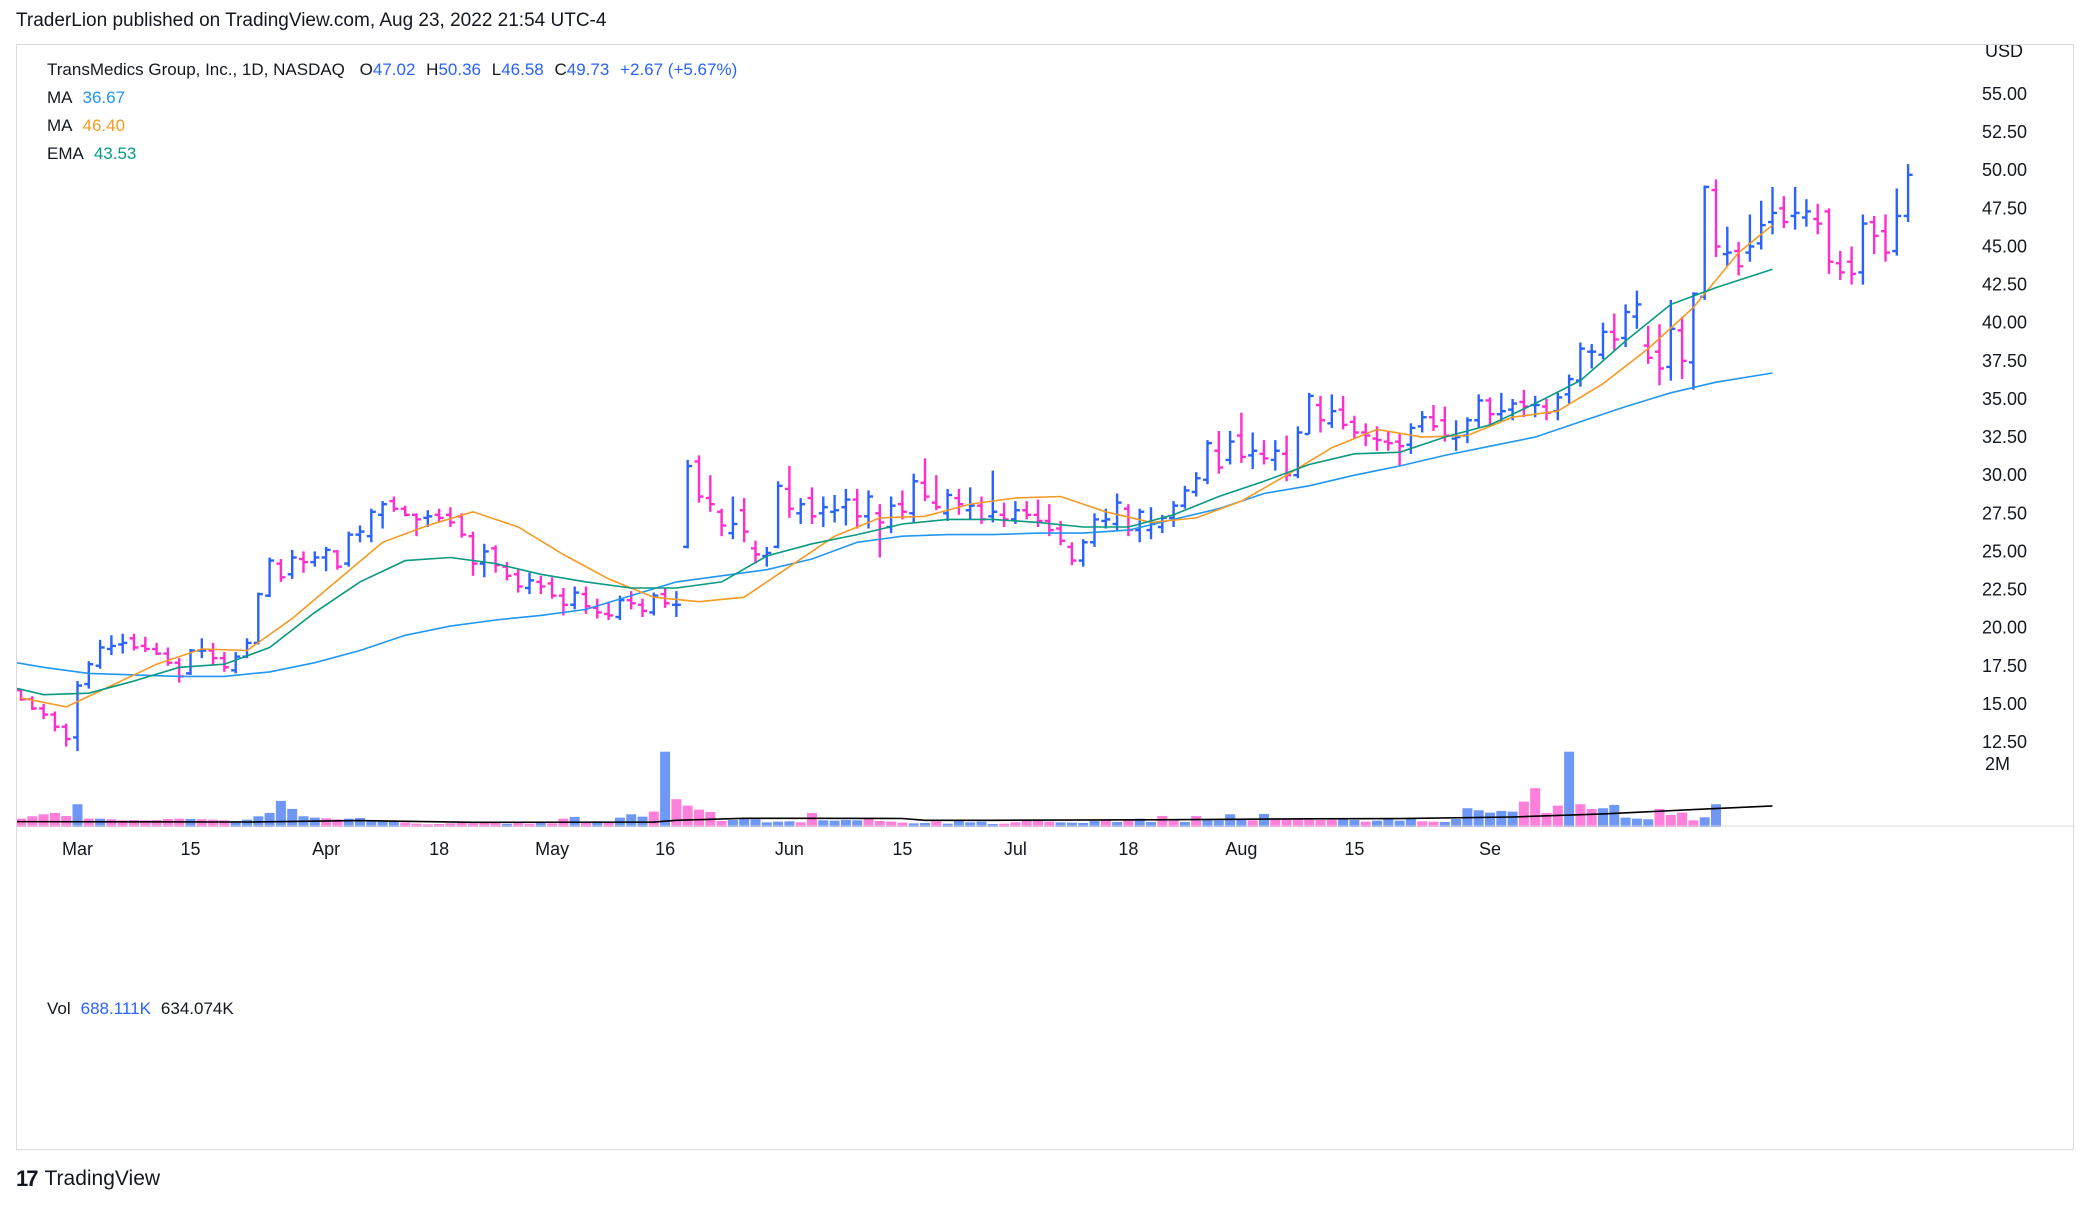 Image resolution: width=2086 pixels, height=1207 pixels. I want to click on y-tick-label: 42.50, so click(2004, 285).